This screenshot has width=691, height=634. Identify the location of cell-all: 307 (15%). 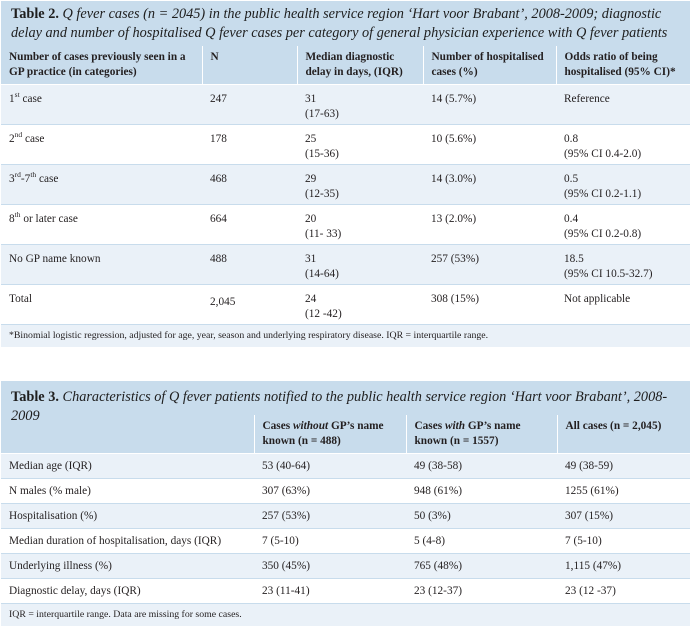
(623, 515).